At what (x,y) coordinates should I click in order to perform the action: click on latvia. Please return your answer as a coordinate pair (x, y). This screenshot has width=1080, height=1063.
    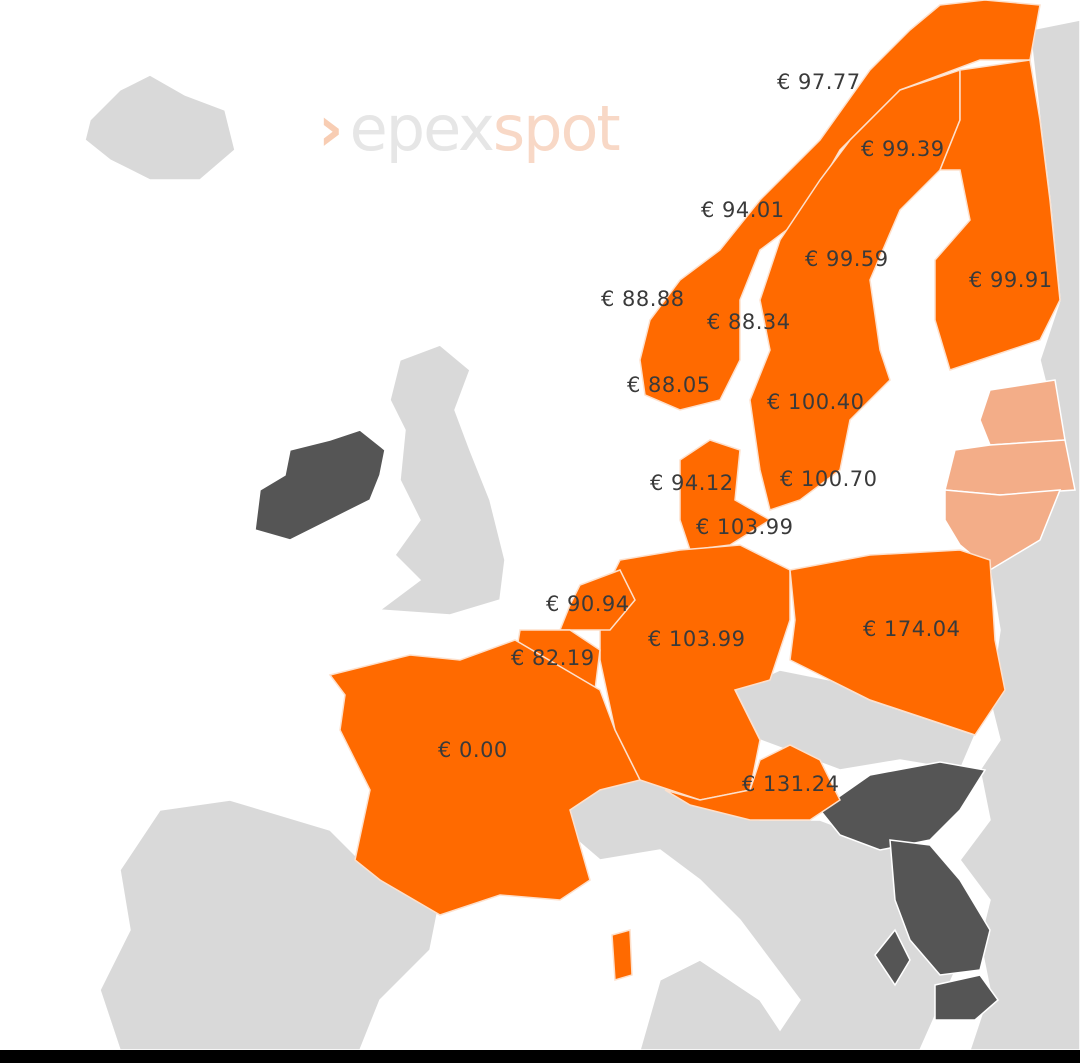
    Looking at the image, I should click on (1010, 467).